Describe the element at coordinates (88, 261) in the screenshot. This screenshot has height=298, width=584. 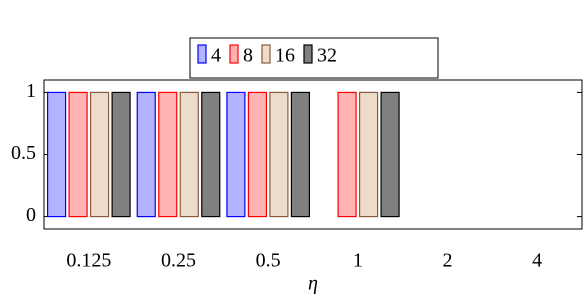
I see `x-tick-label: 0.125` at that location.